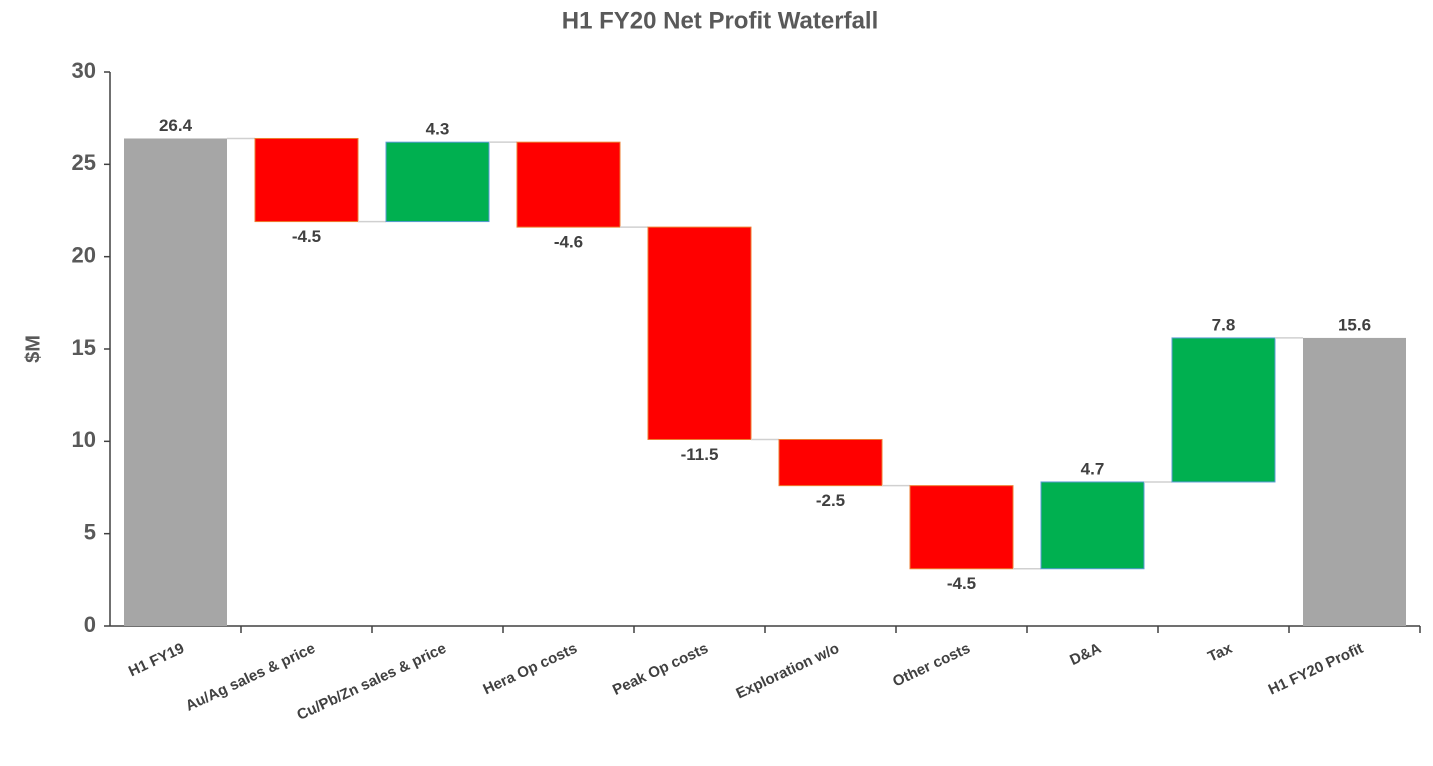  I want to click on x-tick-label: Other costs, so click(931, 665).